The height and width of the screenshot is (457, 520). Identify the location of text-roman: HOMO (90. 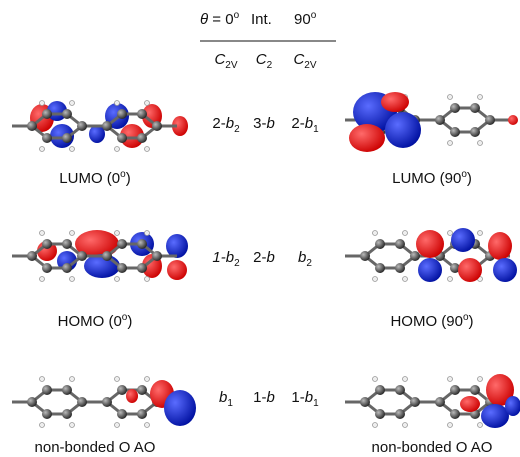
(426, 321).